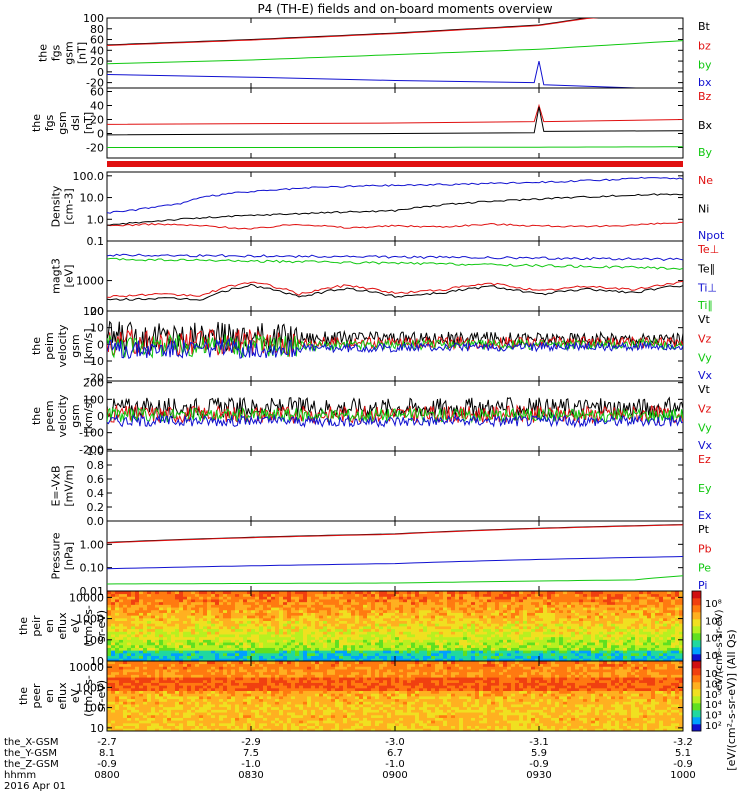 The width and height of the screenshot is (750, 800). What do you see at coordinates (62, 122) in the screenshot?
I see `y-axis-label: gsm` at bounding box center [62, 122].